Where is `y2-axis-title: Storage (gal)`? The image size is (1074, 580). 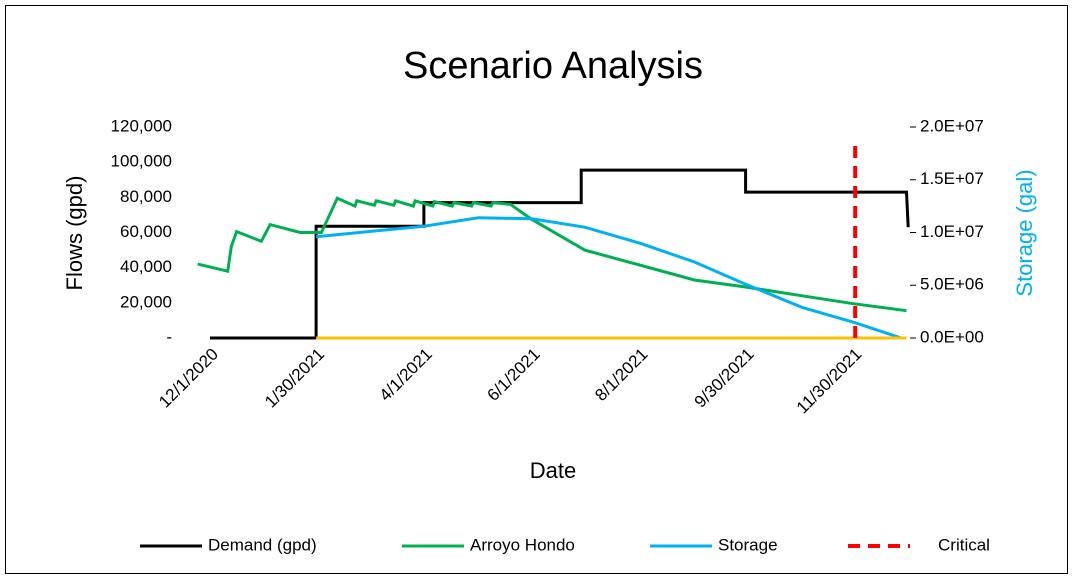 y2-axis-title: Storage (gal) is located at coordinates (1024, 232).